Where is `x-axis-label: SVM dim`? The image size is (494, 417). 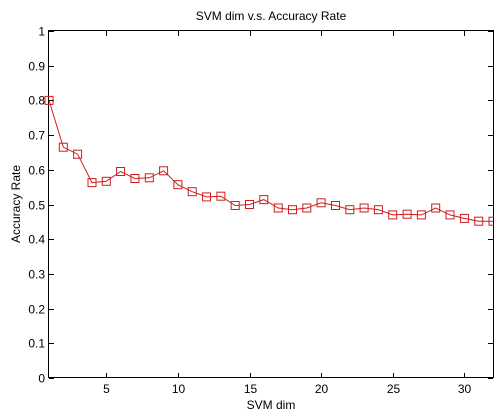
x-axis-label: SVM dim is located at coordinates (271, 405).